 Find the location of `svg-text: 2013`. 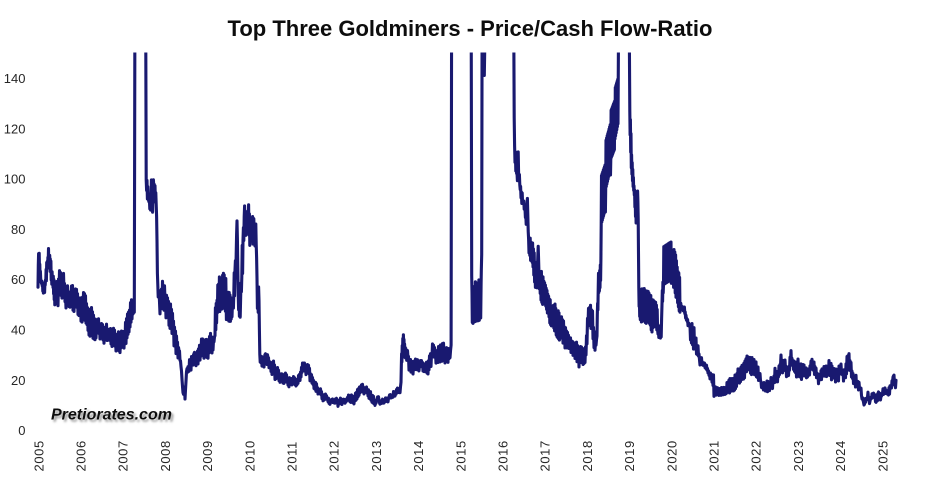

svg-text: 2013 is located at coordinates (376, 455).